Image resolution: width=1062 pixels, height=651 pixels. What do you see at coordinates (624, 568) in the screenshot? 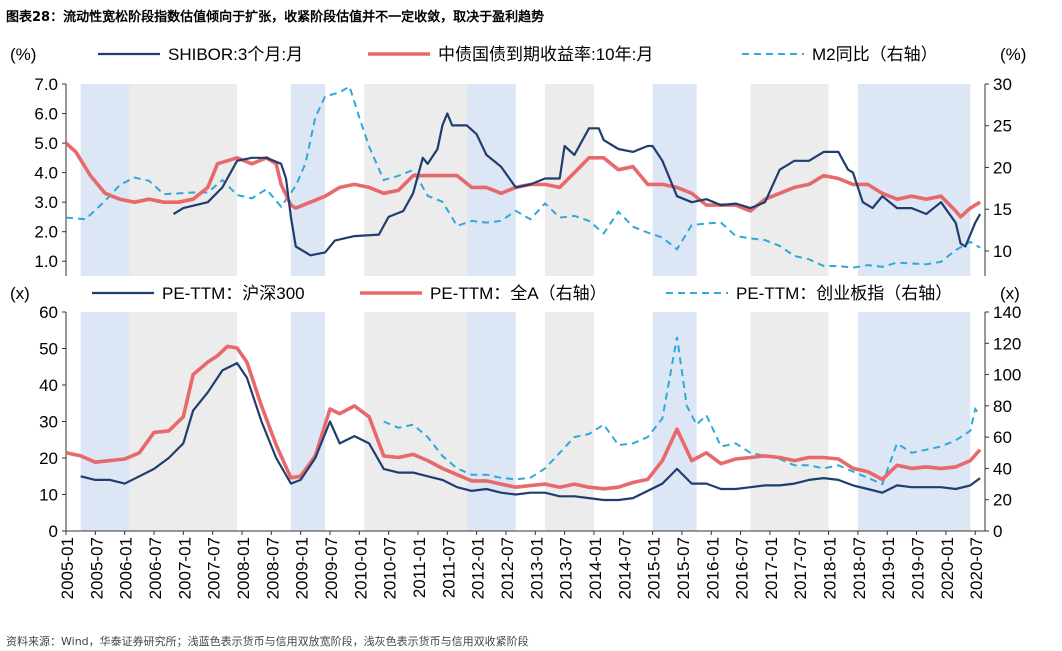
I see `x-tick-label: 2014-07` at bounding box center [624, 568].